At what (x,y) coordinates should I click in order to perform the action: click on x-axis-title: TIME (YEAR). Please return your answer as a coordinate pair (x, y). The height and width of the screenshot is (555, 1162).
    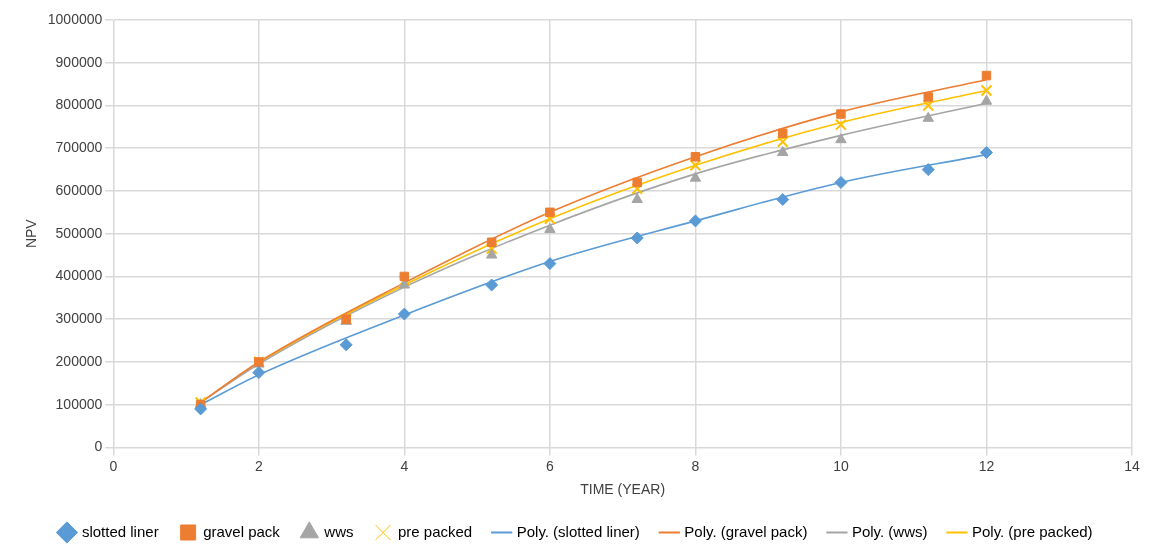
    Looking at the image, I should click on (623, 489).